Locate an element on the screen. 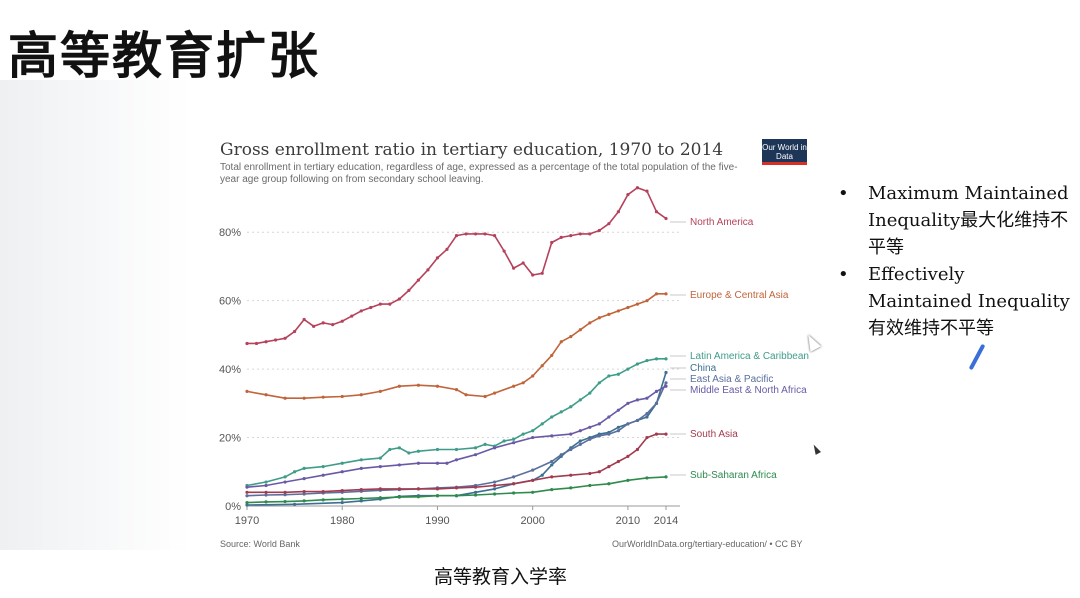 The image size is (1080, 598). series-label: East Asia & Pacific is located at coordinates (731, 379).